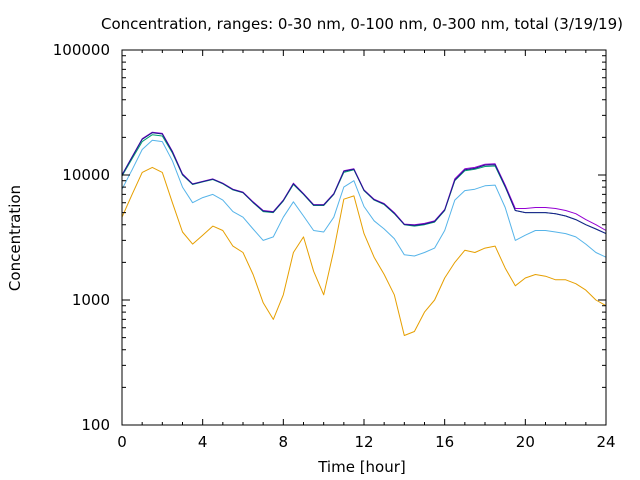 Image resolution: width=640 pixels, height=480 pixels. I want to click on x-tick-label: 0, so click(122, 442).